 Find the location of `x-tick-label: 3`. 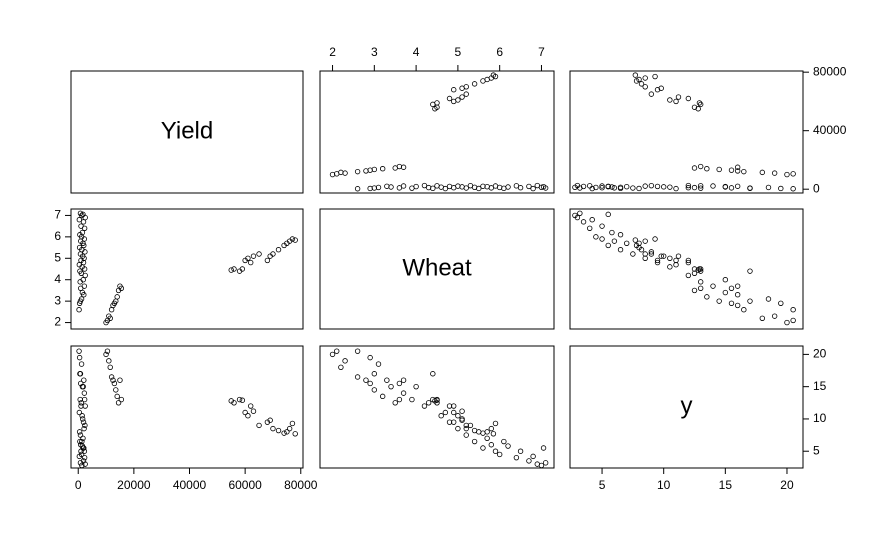

x-tick-label: 3 is located at coordinates (374, 52).